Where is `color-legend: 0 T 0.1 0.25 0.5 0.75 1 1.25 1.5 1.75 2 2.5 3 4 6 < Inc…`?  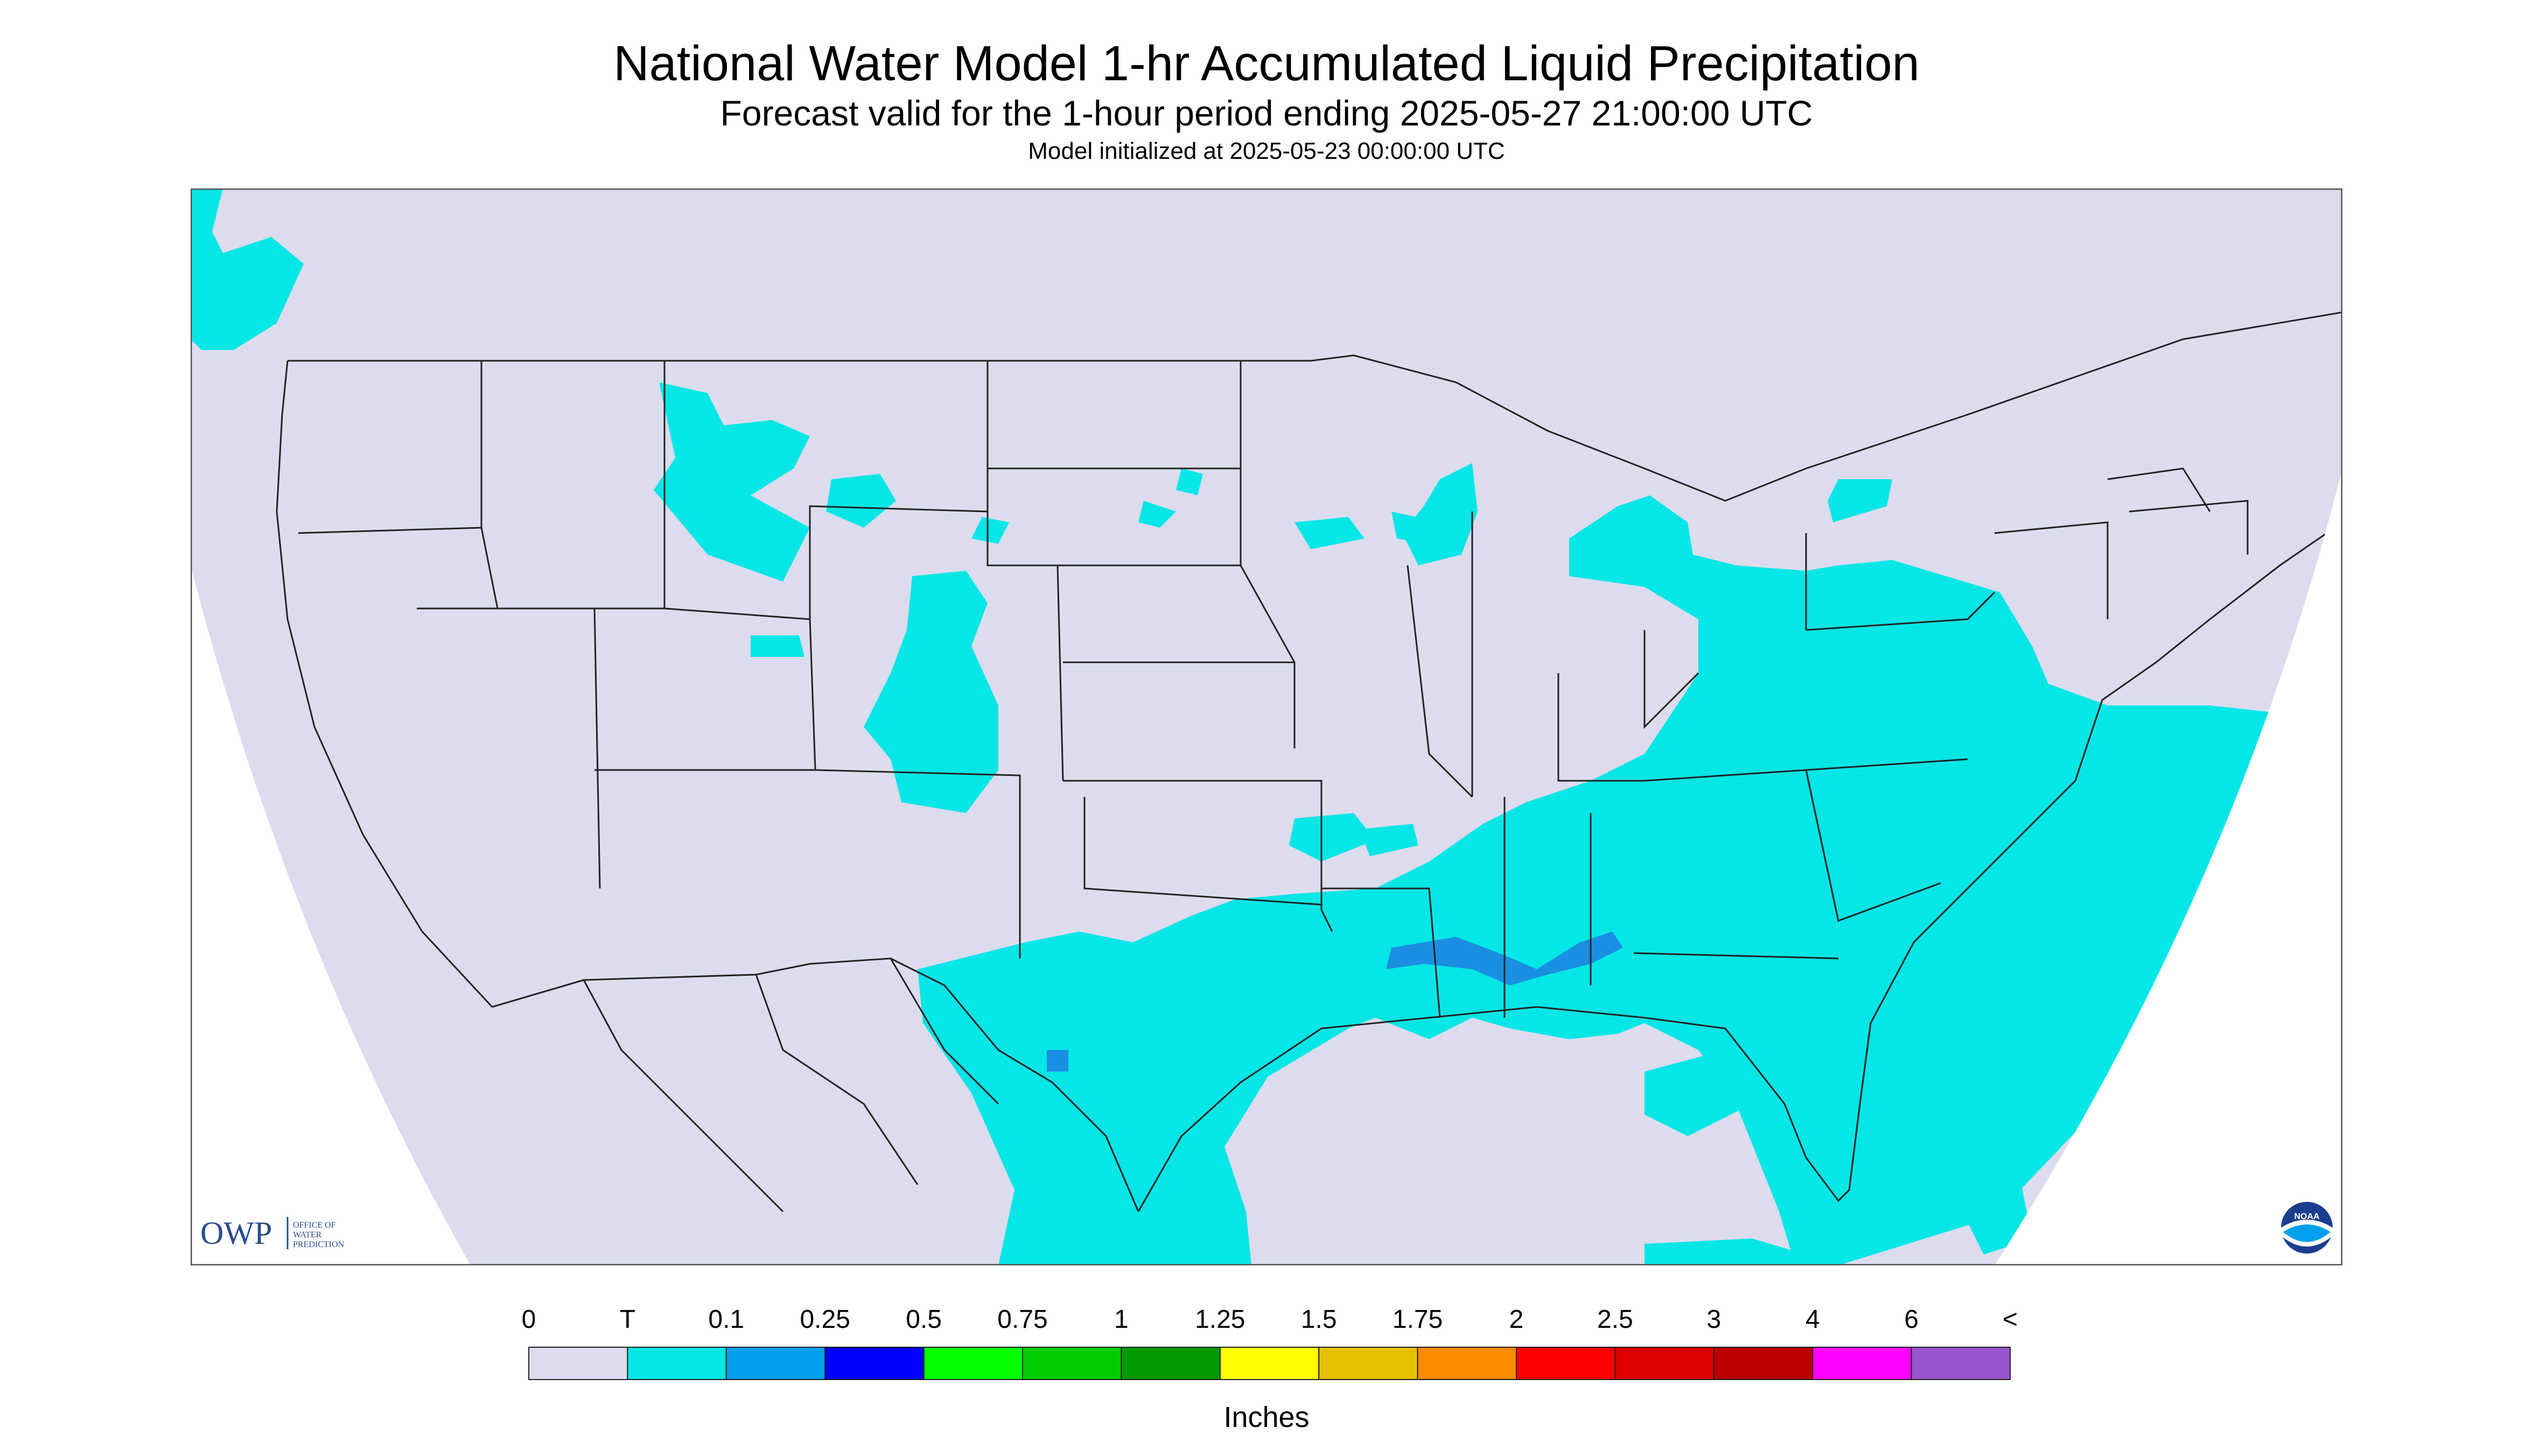
color-legend: 0 T 0.1 0.25 0.5 0.75 1 1.25 1.5 1.75 2 2.5 3 4 6 < Inc… is located at coordinates (1270, 1369).